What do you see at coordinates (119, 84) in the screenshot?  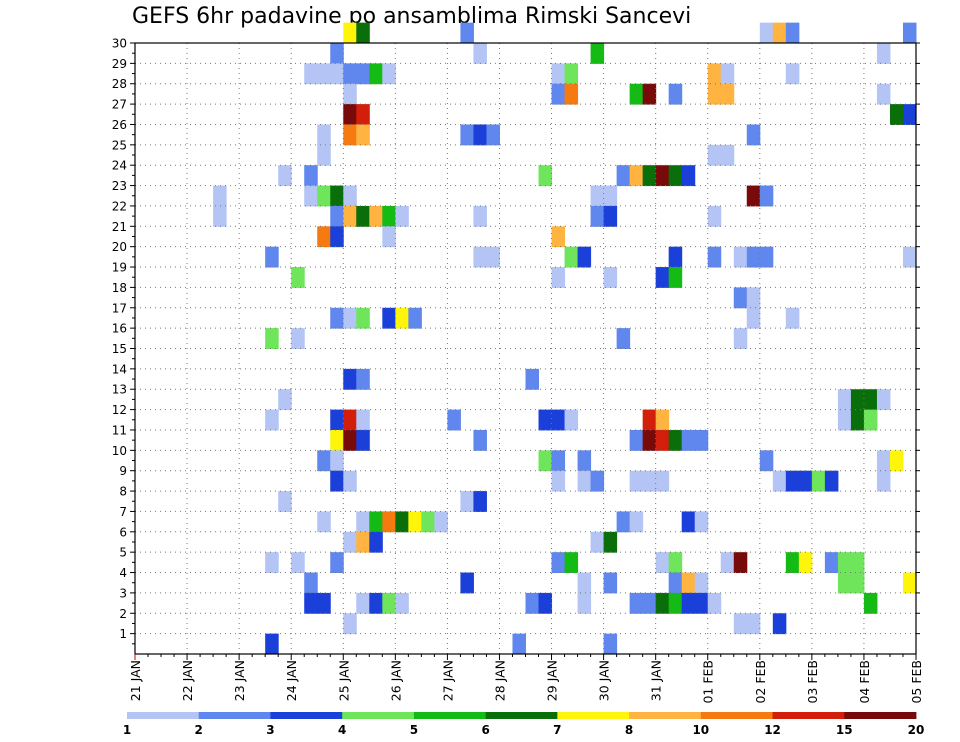 I see `y-tick-label: 28` at bounding box center [119, 84].